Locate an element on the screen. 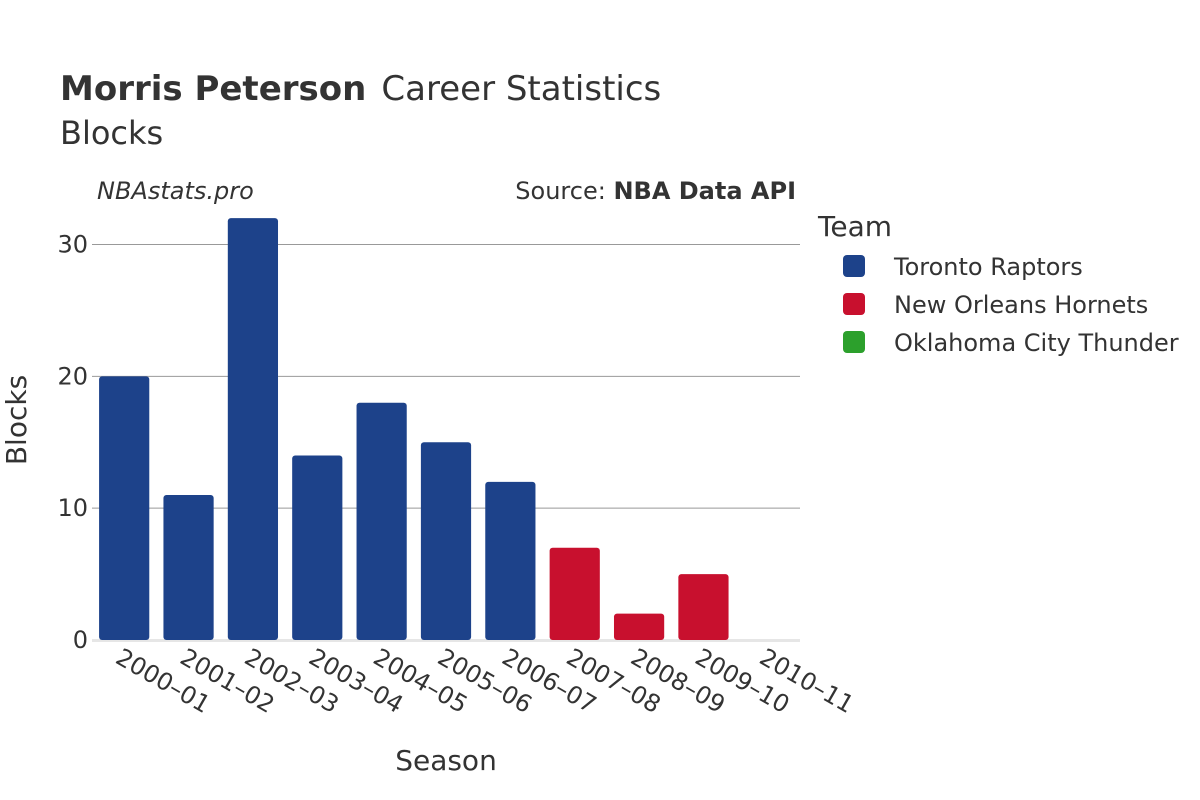 The height and width of the screenshot is (800, 1200). source-credit: Source: NBA Data API is located at coordinates (655, 191).